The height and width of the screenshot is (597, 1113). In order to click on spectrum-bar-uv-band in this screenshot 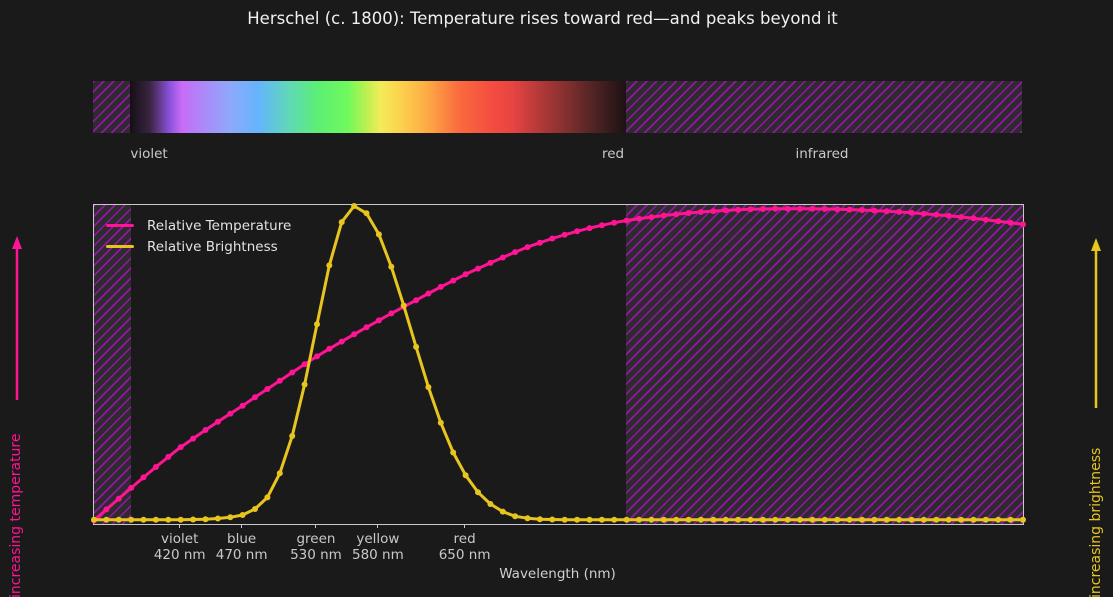, I will do `click(112, 107)`.